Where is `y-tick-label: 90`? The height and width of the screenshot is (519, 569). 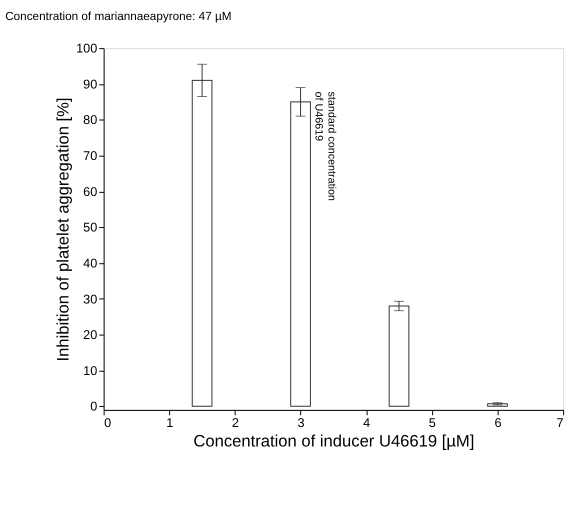
y-tick-label: 90 is located at coordinates (90, 84).